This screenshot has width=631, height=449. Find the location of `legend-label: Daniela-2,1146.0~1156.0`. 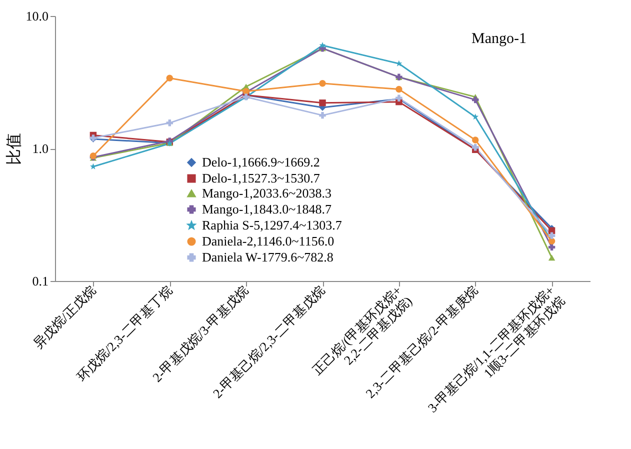

legend-label: Daniela-2,1146.0~1156.0 is located at coordinates (268, 241).